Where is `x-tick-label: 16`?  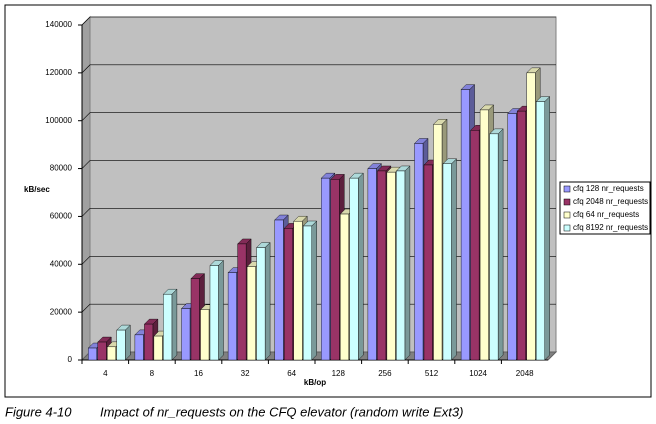
x-tick-label: 16 is located at coordinates (198, 373).